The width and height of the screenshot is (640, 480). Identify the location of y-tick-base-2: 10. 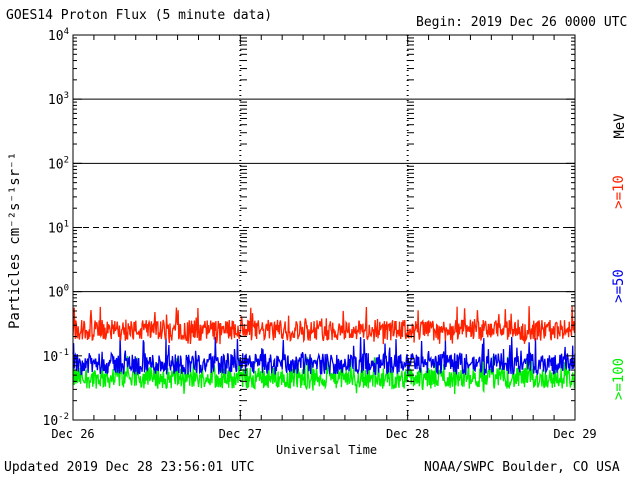
(56, 293).